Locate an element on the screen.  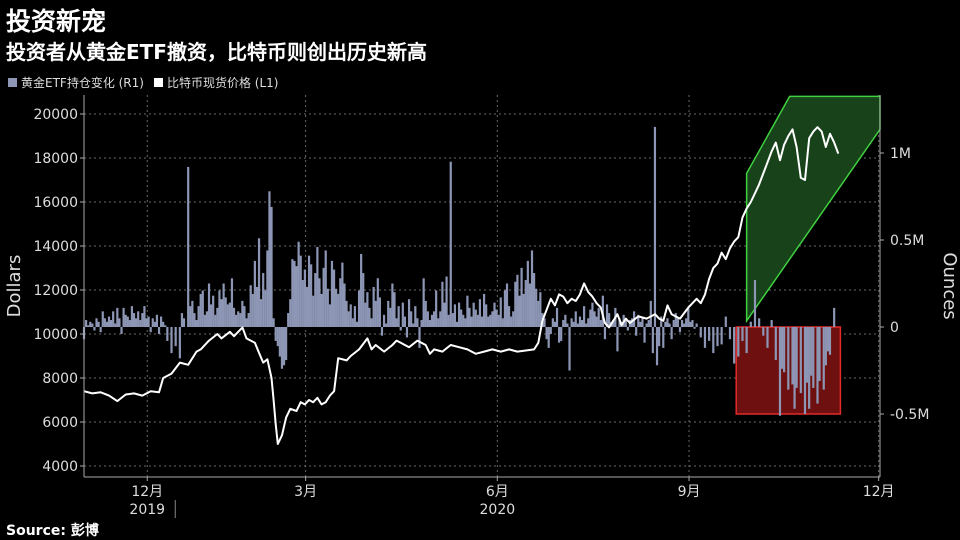
left-axis-tick-label: 18000 is located at coordinates (55, 159).